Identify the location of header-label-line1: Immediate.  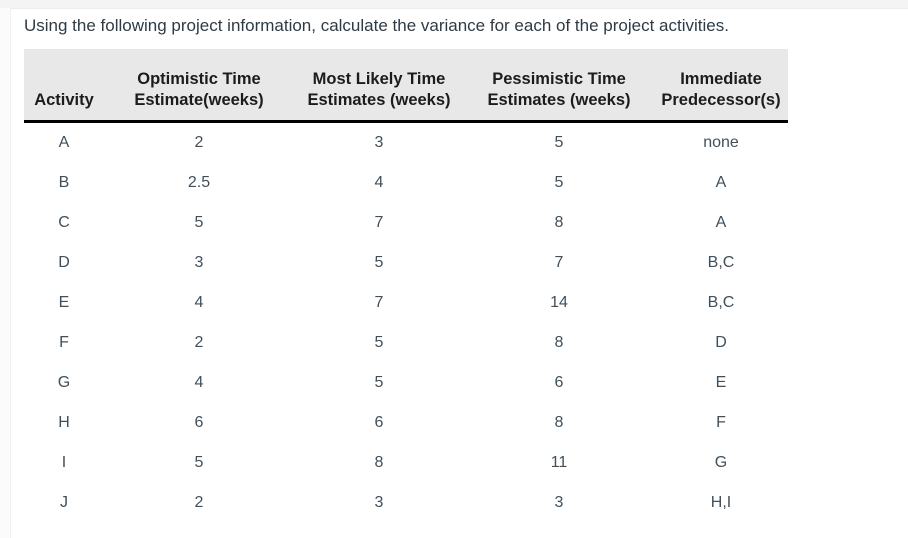
(721, 79).